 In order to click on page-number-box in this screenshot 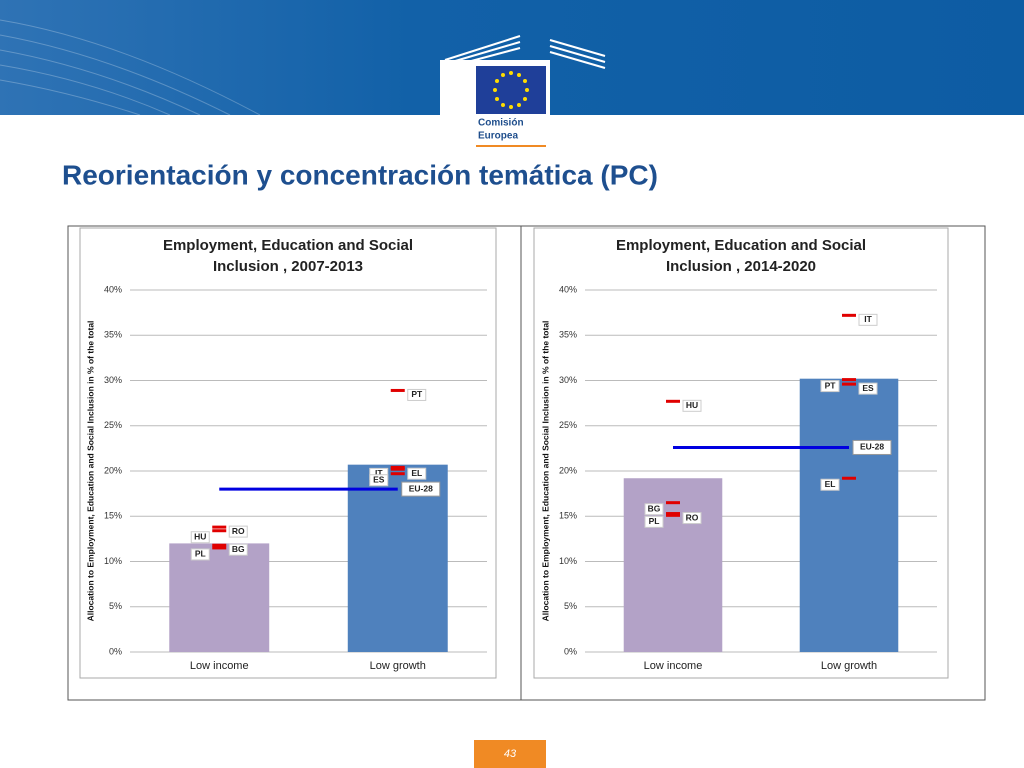, I will do `click(510, 754)`.